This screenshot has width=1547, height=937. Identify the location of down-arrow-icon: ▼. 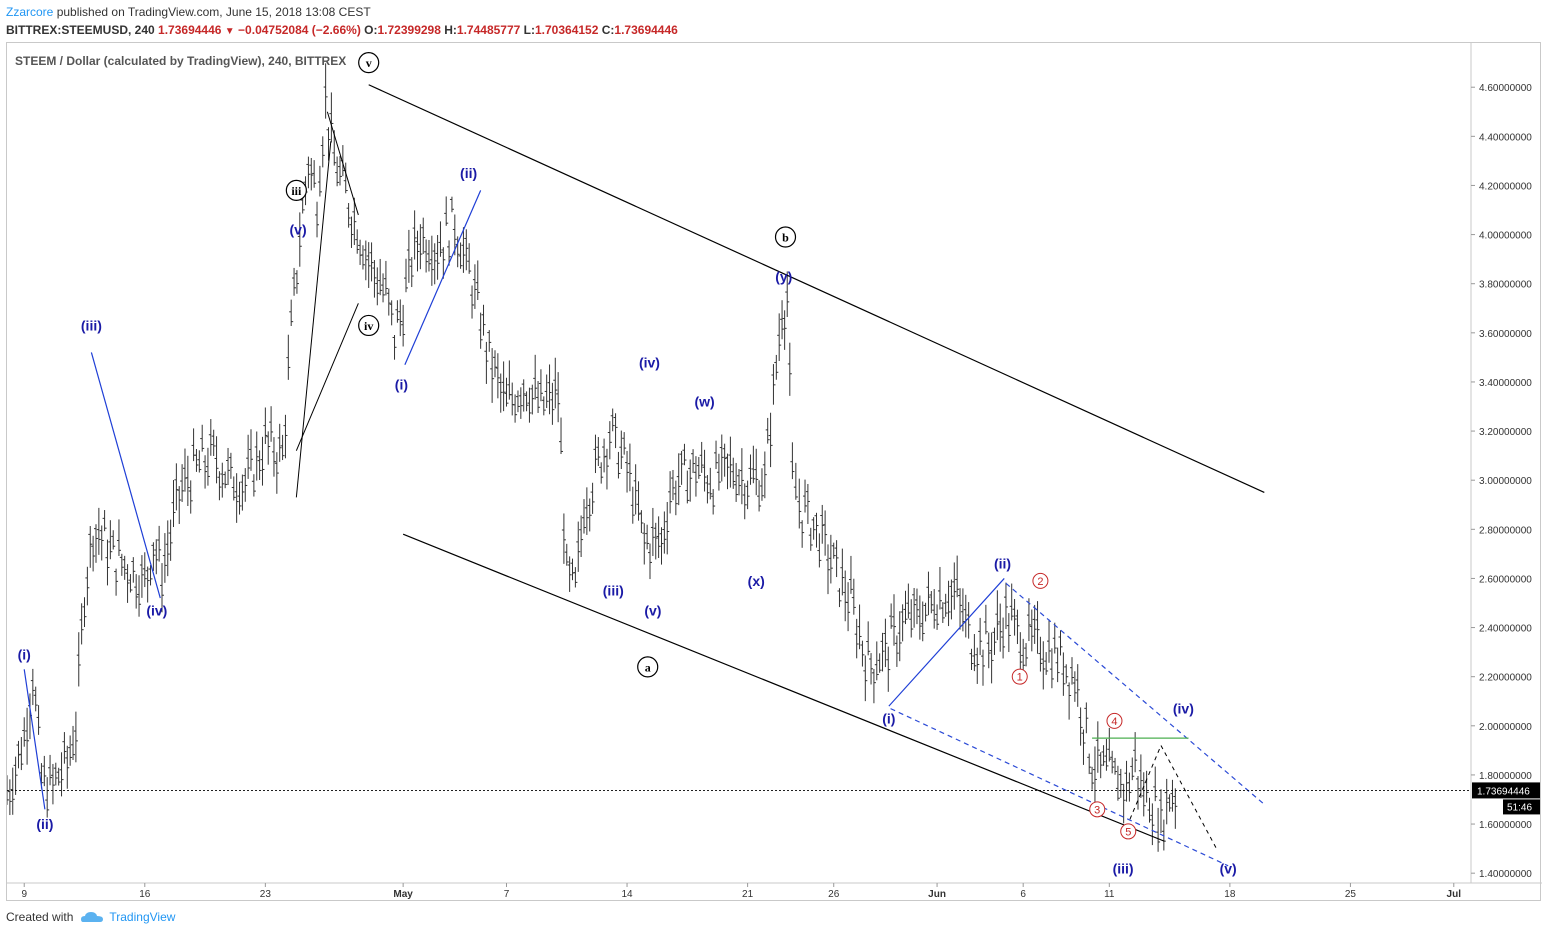
(229, 31).